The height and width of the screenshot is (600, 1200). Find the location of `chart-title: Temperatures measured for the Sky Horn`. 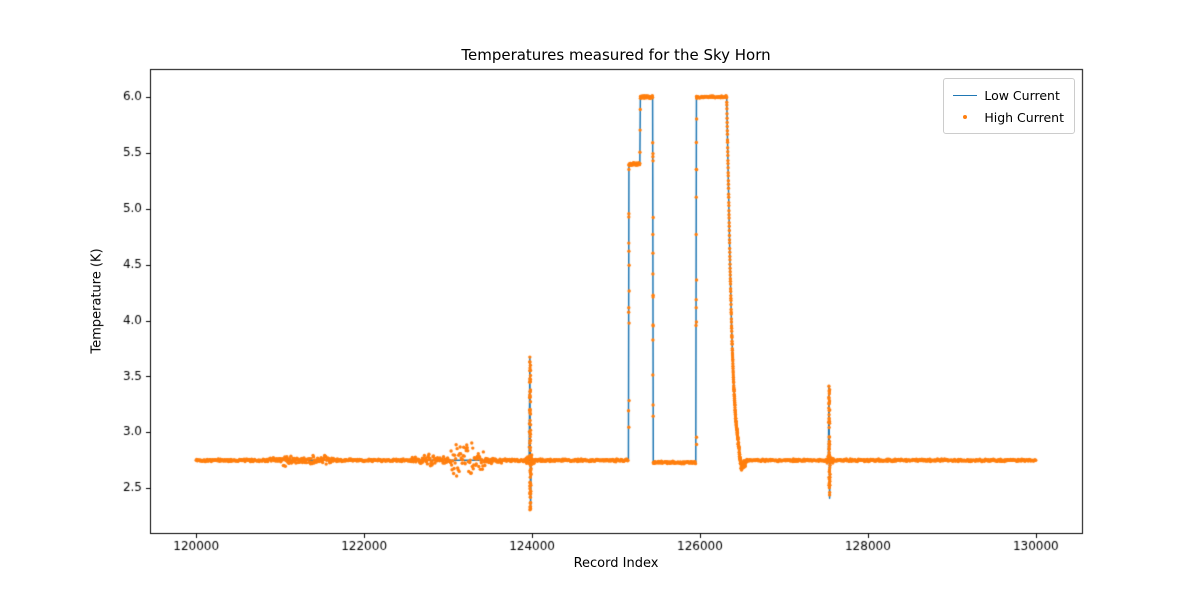

chart-title: Temperatures measured for the Sky Horn is located at coordinates (616, 55).